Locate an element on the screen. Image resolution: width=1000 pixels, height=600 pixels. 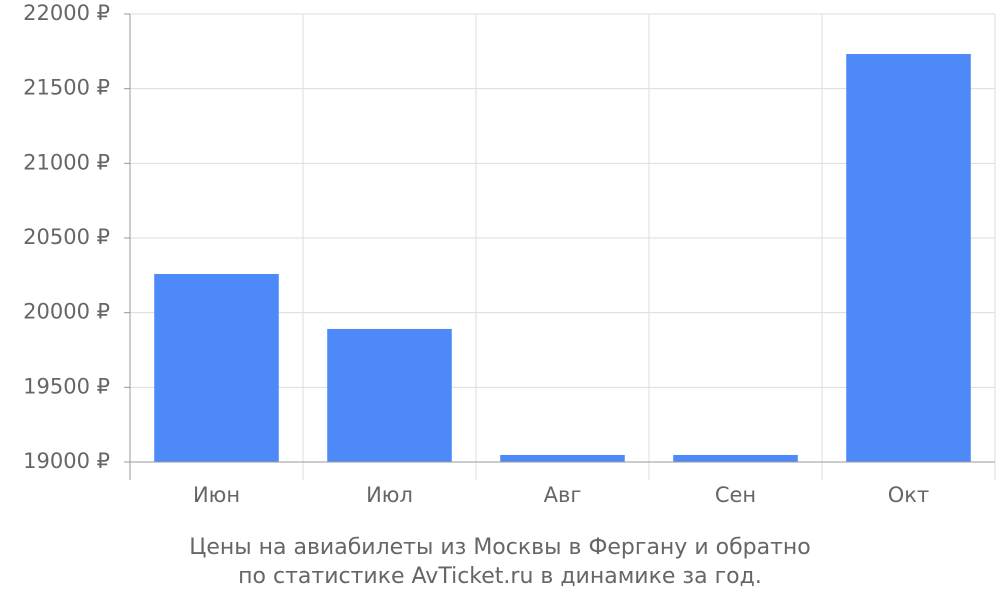
y-tick-label: 20000 ₽ is located at coordinates (66, 312).